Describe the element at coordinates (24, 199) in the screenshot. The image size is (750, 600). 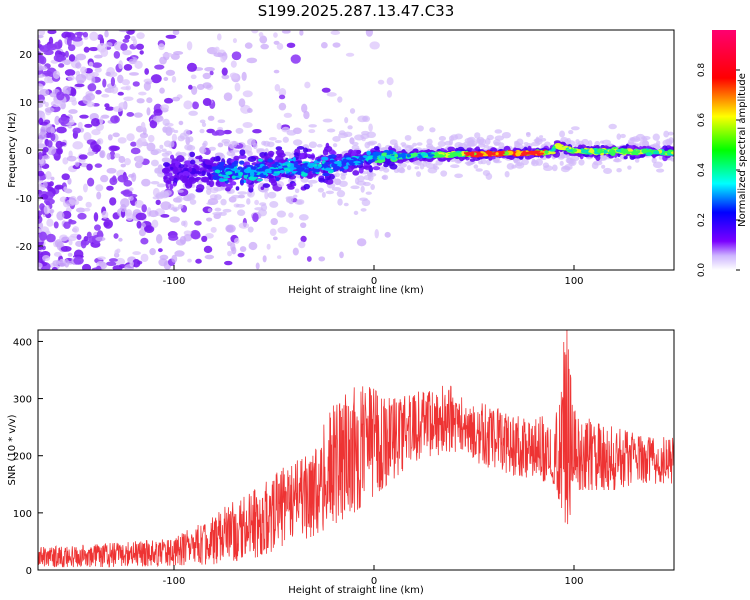
I see `spectrogram-y-tick-label: -10` at that location.